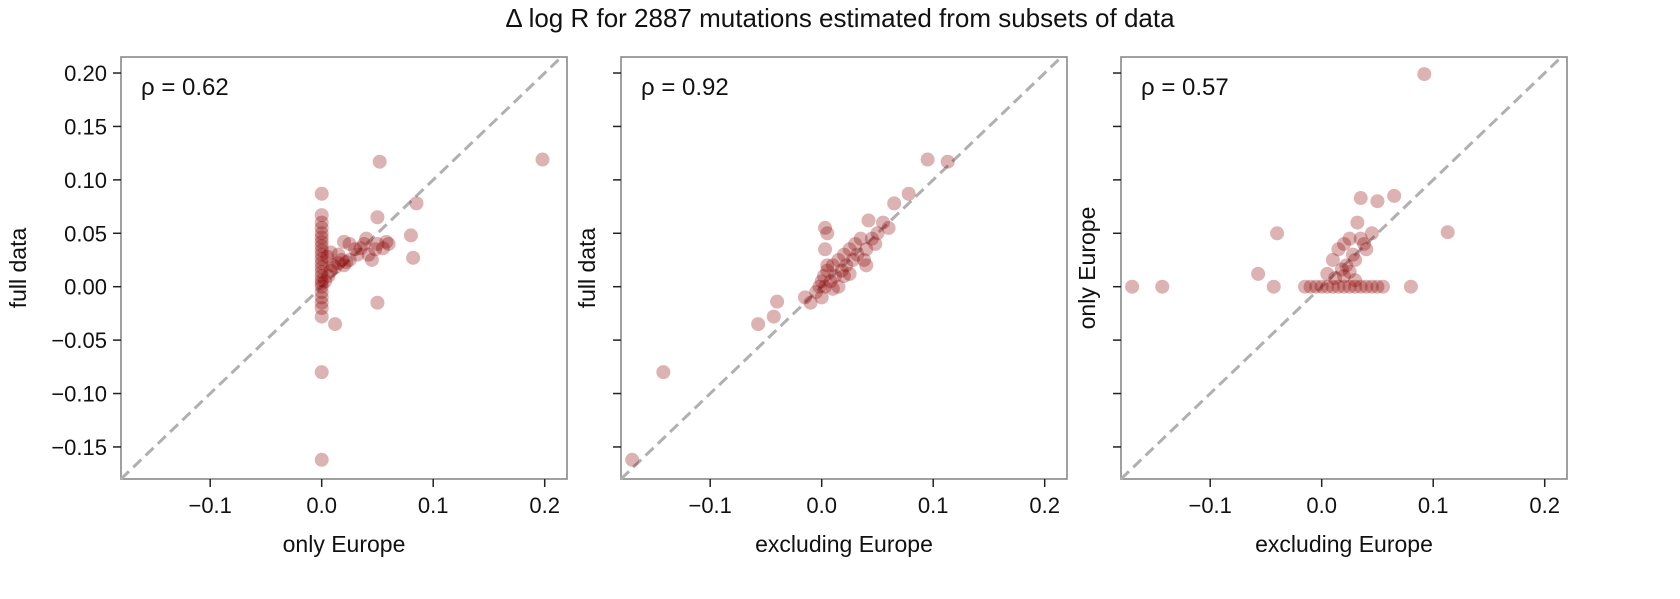 The width and height of the screenshot is (1680, 599). I want to click on y-axis, so click(617, 260).